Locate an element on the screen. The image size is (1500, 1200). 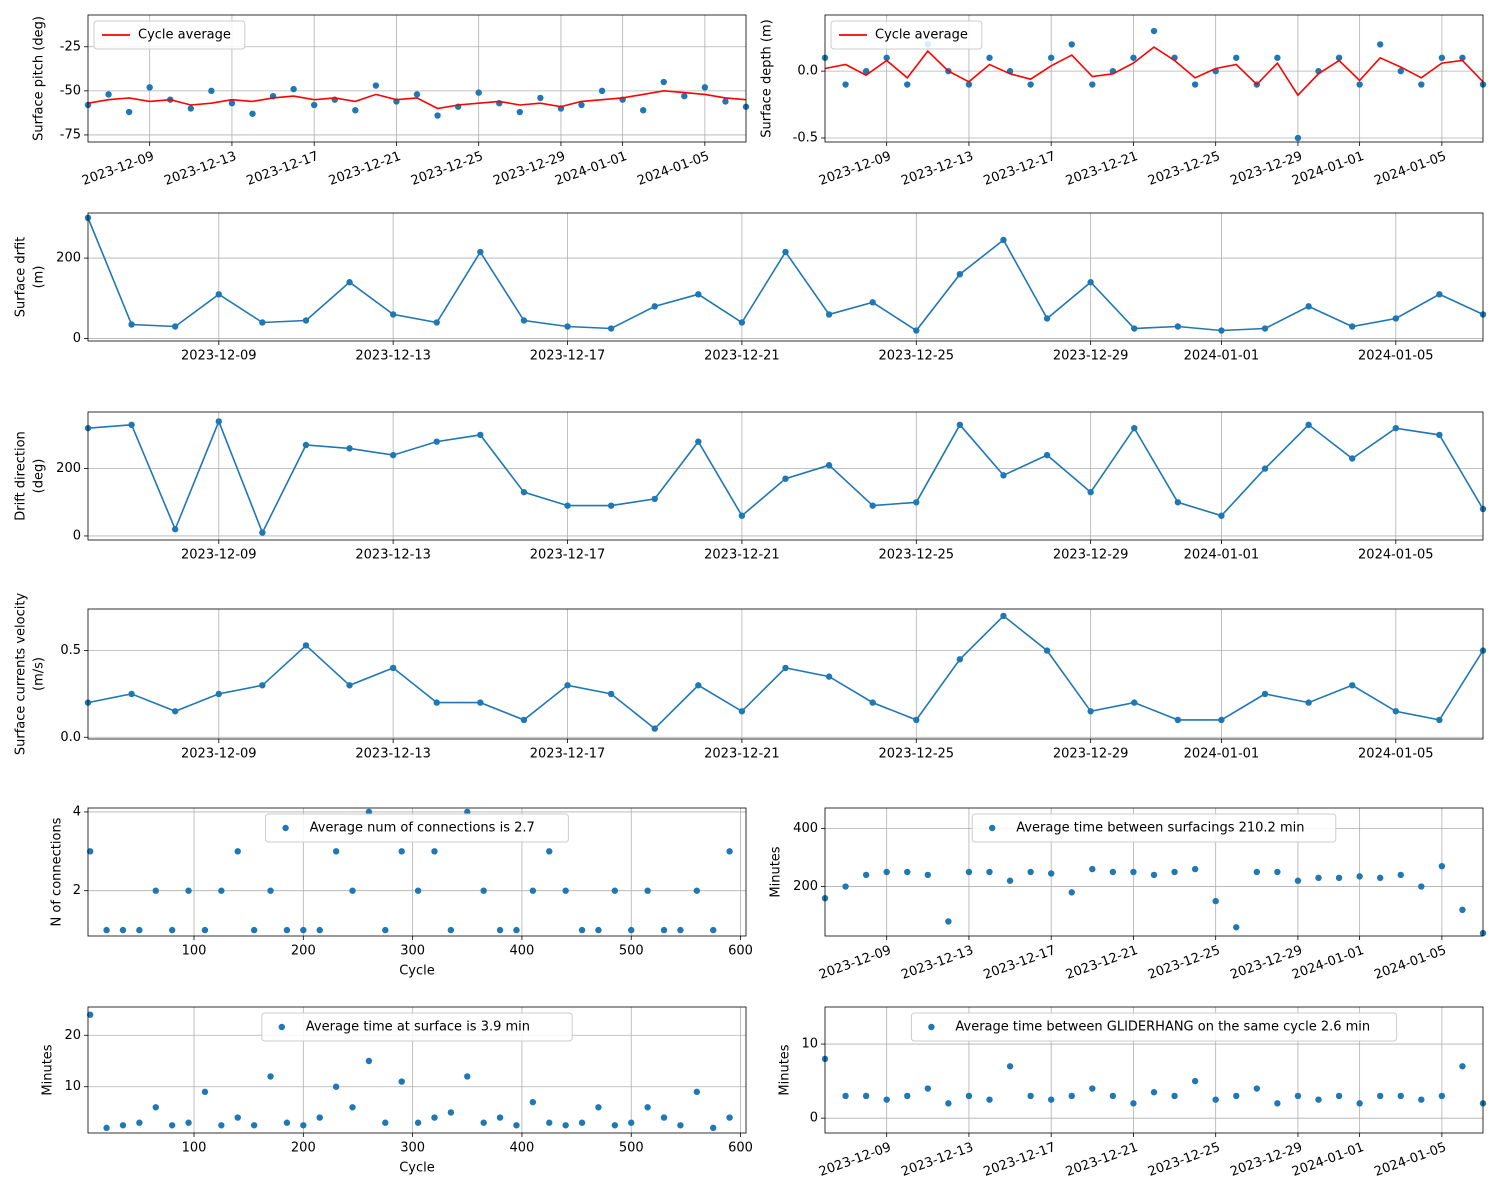
legend-label: Cycle average is located at coordinates (184, 35).